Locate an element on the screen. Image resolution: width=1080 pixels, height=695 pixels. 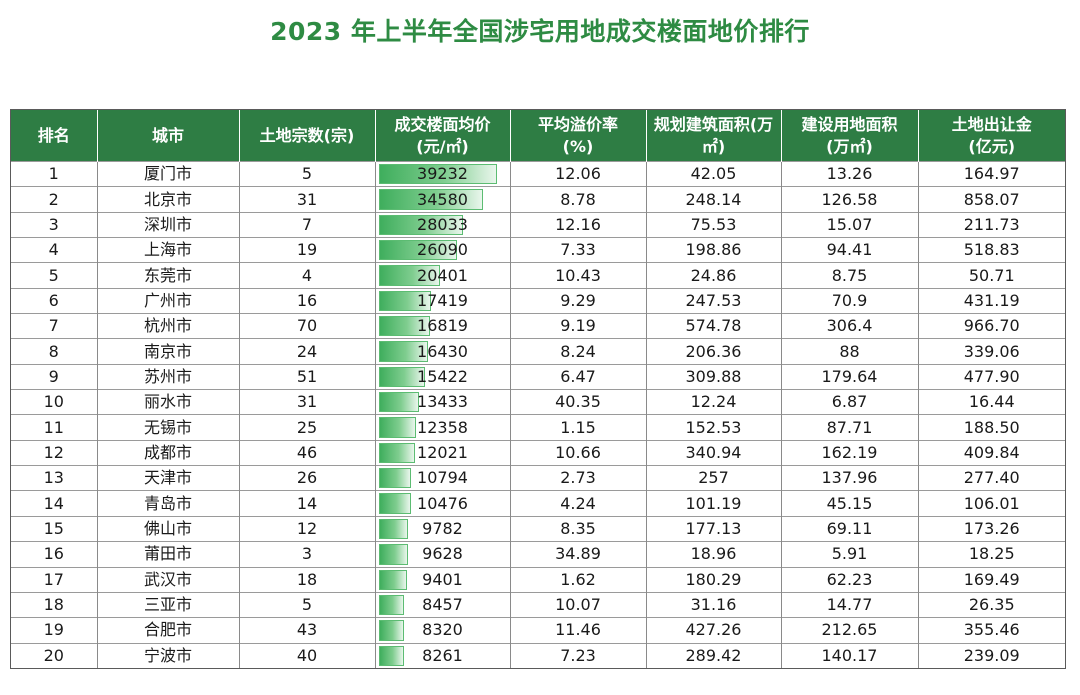
table-row: 10 丽水市 31 13433 40.35 12.24 6.87 16.44 is located at coordinates (538, 402).